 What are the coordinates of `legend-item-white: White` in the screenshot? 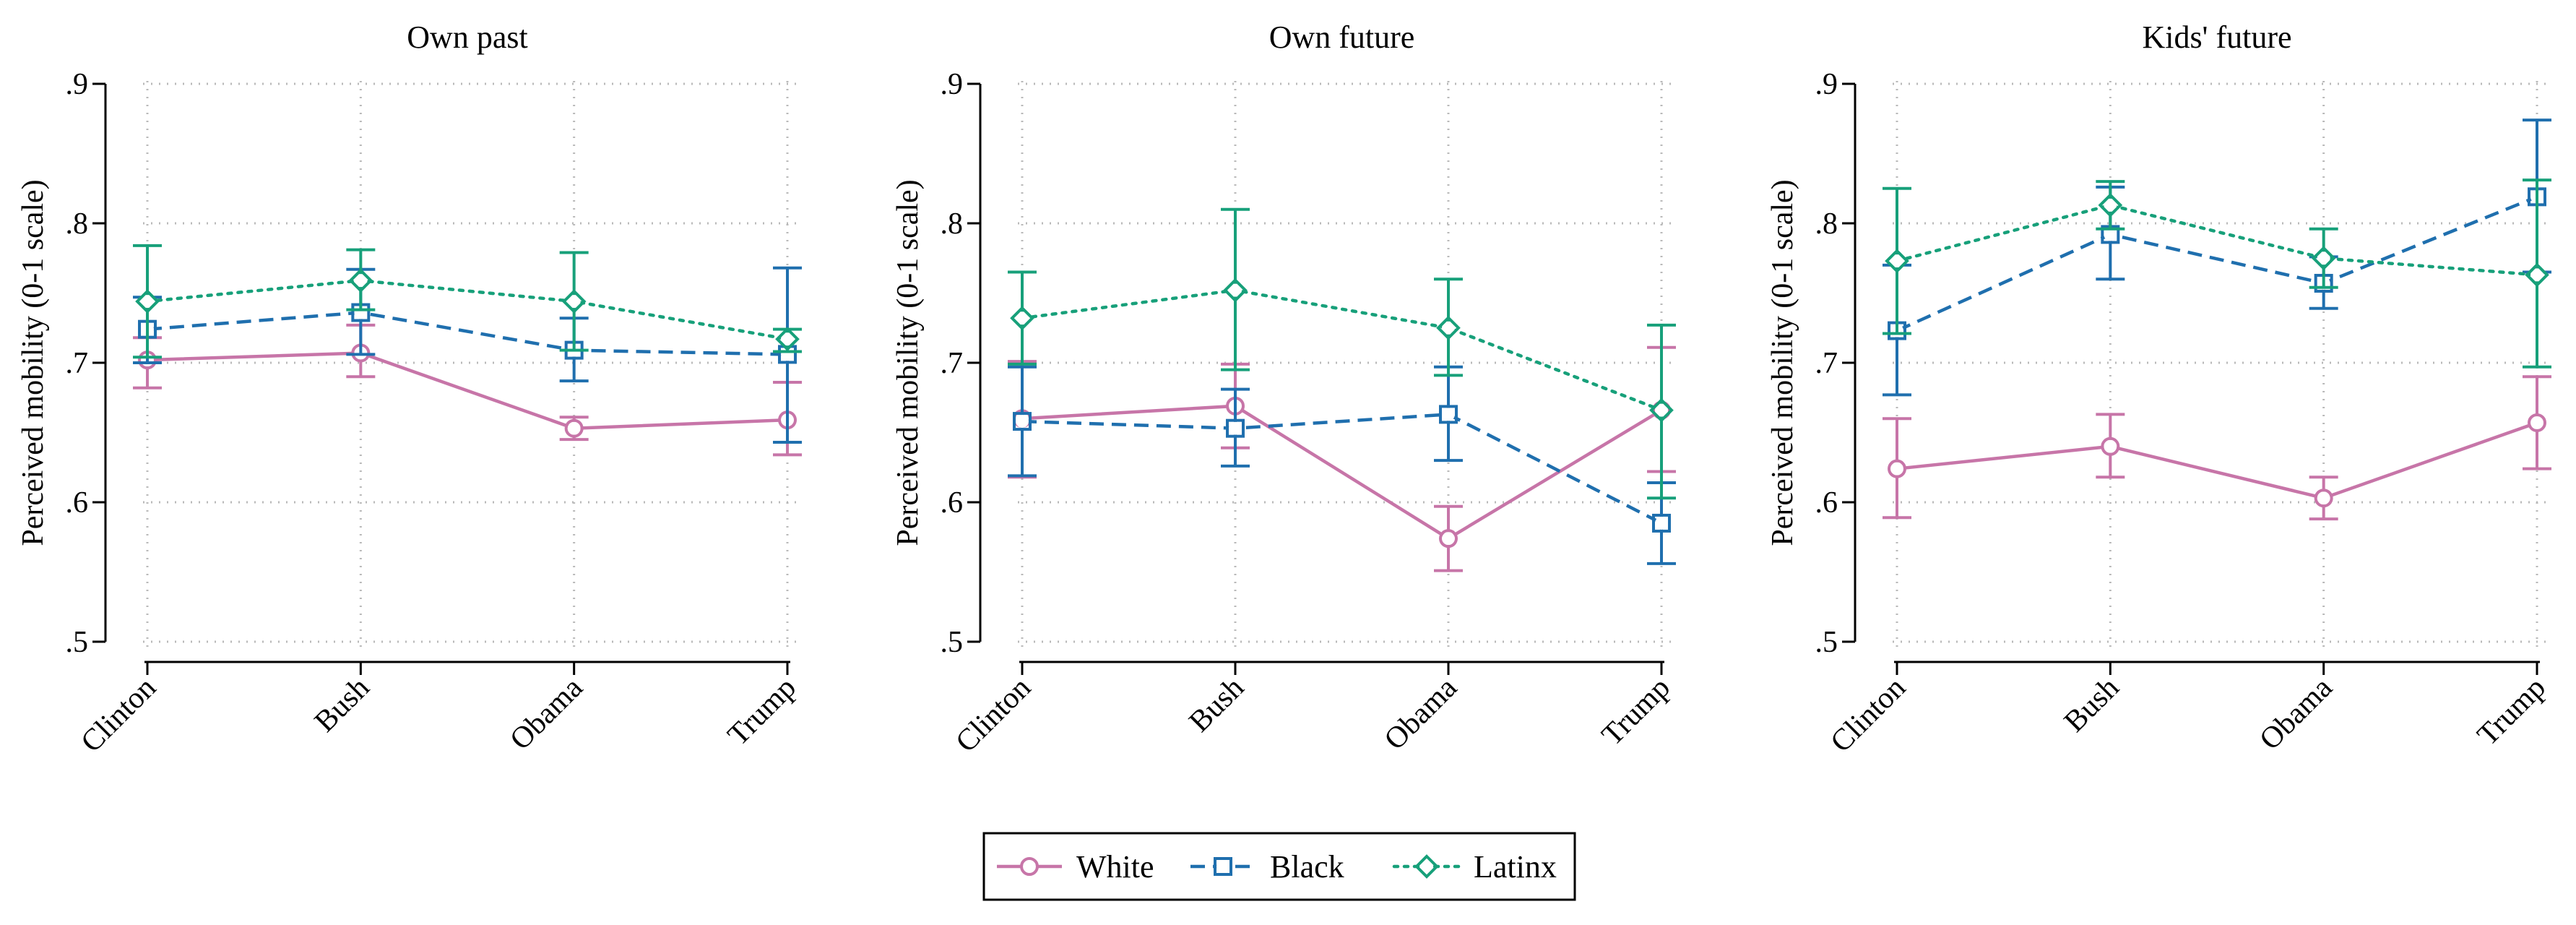 It's located at (1075, 867).